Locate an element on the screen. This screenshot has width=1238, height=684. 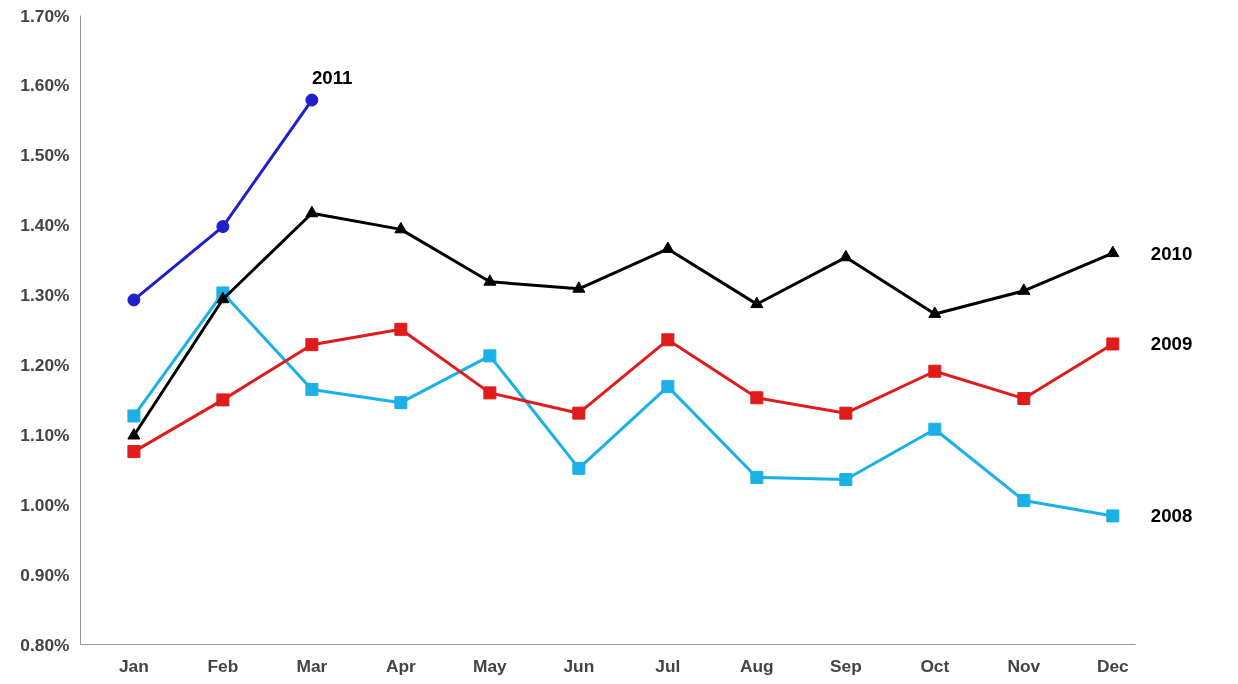
y-tick-label: 1.70% is located at coordinates (45, 15).